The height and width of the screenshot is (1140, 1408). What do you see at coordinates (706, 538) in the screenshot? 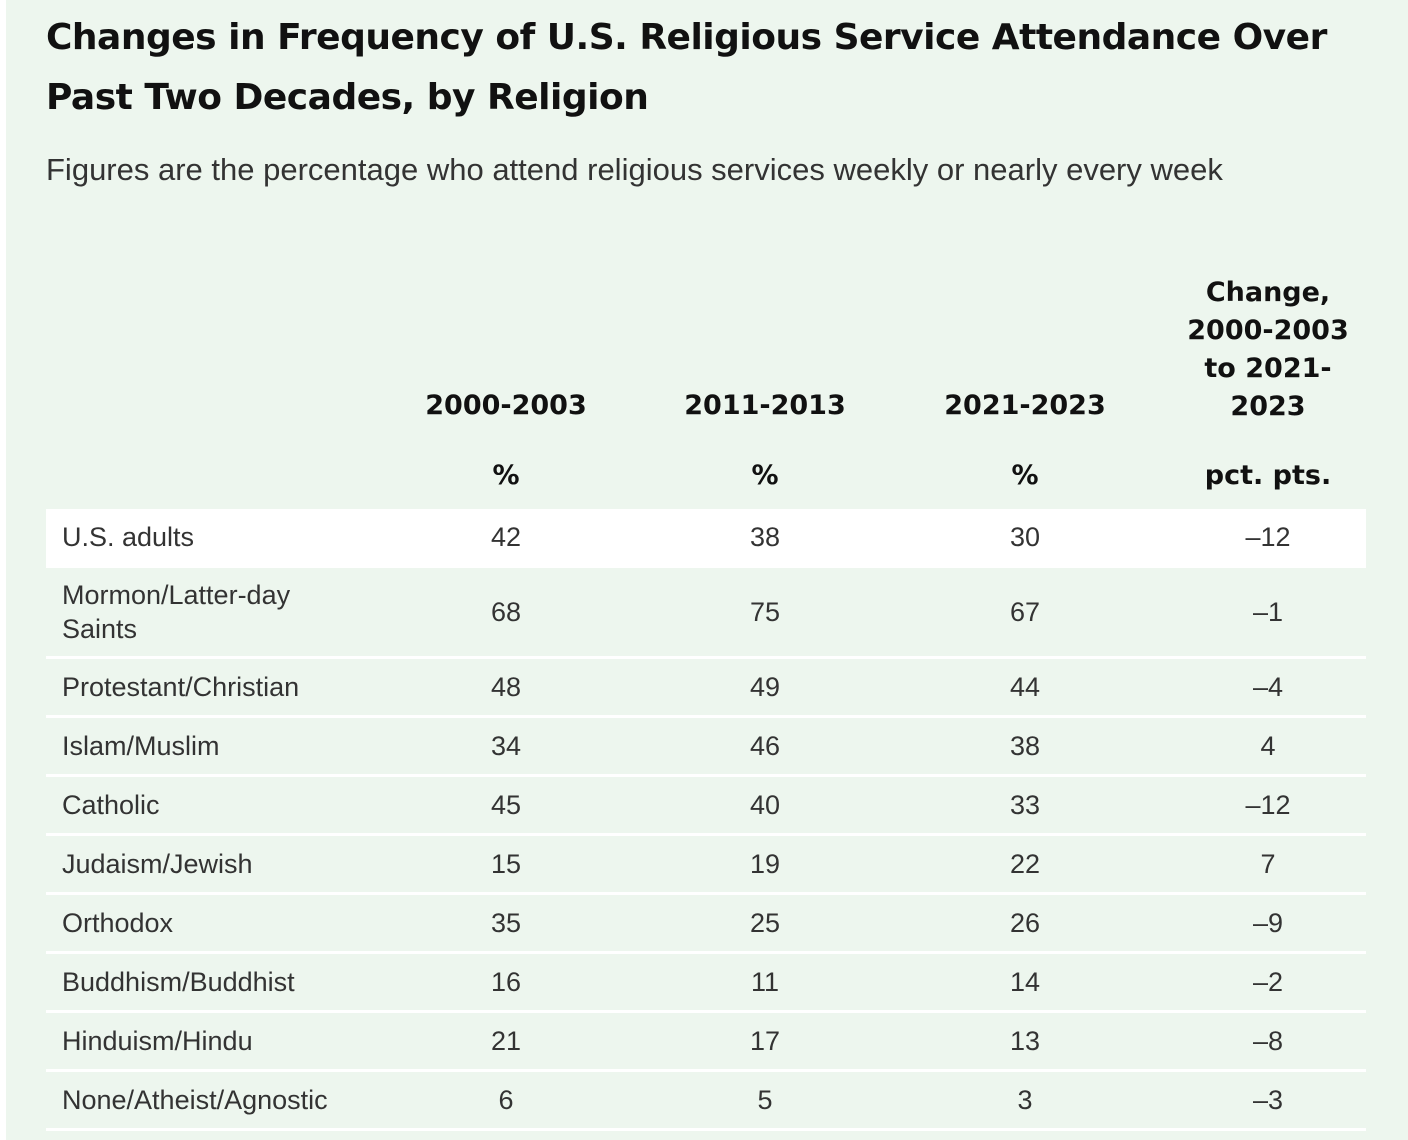
I see `table-row: U.S. adults 42 38 30 –12` at bounding box center [706, 538].